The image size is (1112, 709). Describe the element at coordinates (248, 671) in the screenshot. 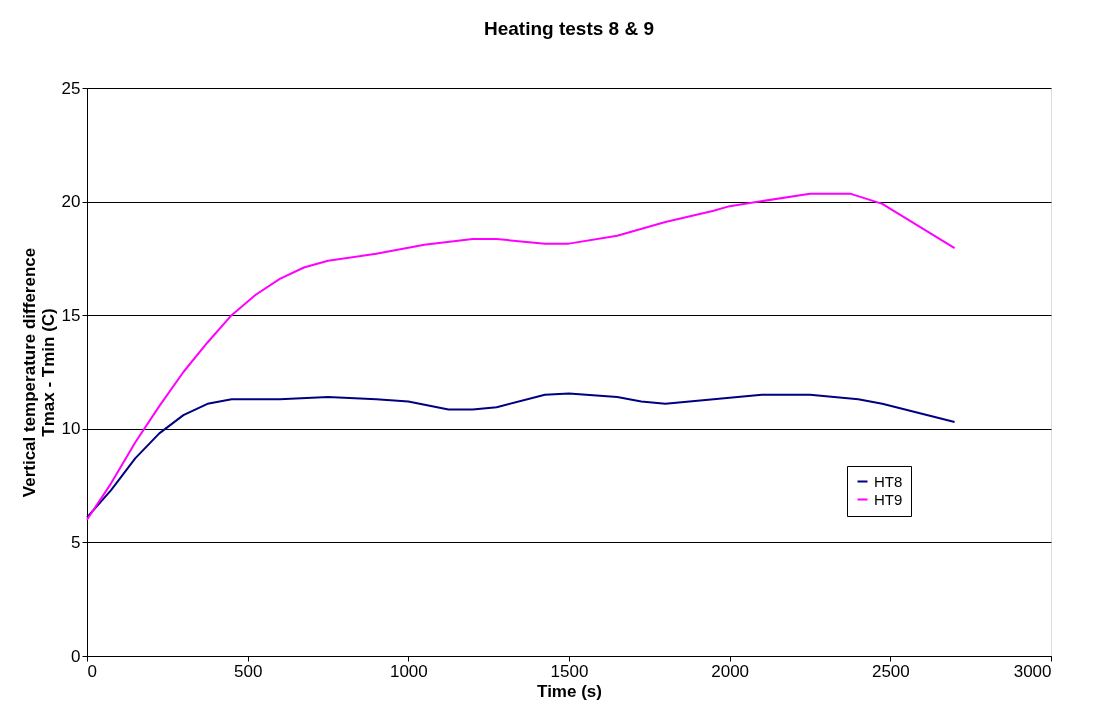

I see `x-tick-label: 500` at that location.